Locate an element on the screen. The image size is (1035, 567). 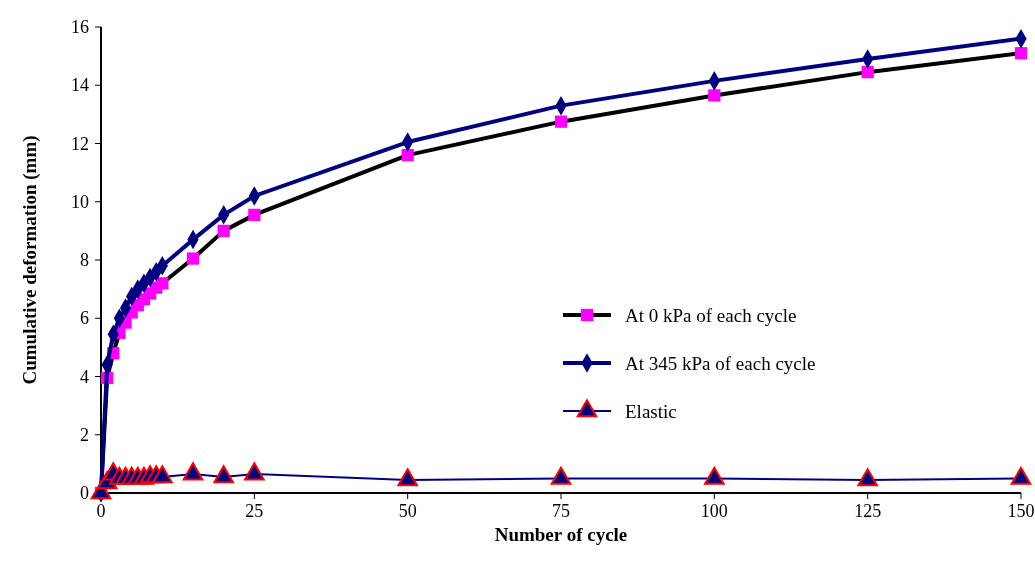
y-tick-label: 14 is located at coordinates (80, 85).